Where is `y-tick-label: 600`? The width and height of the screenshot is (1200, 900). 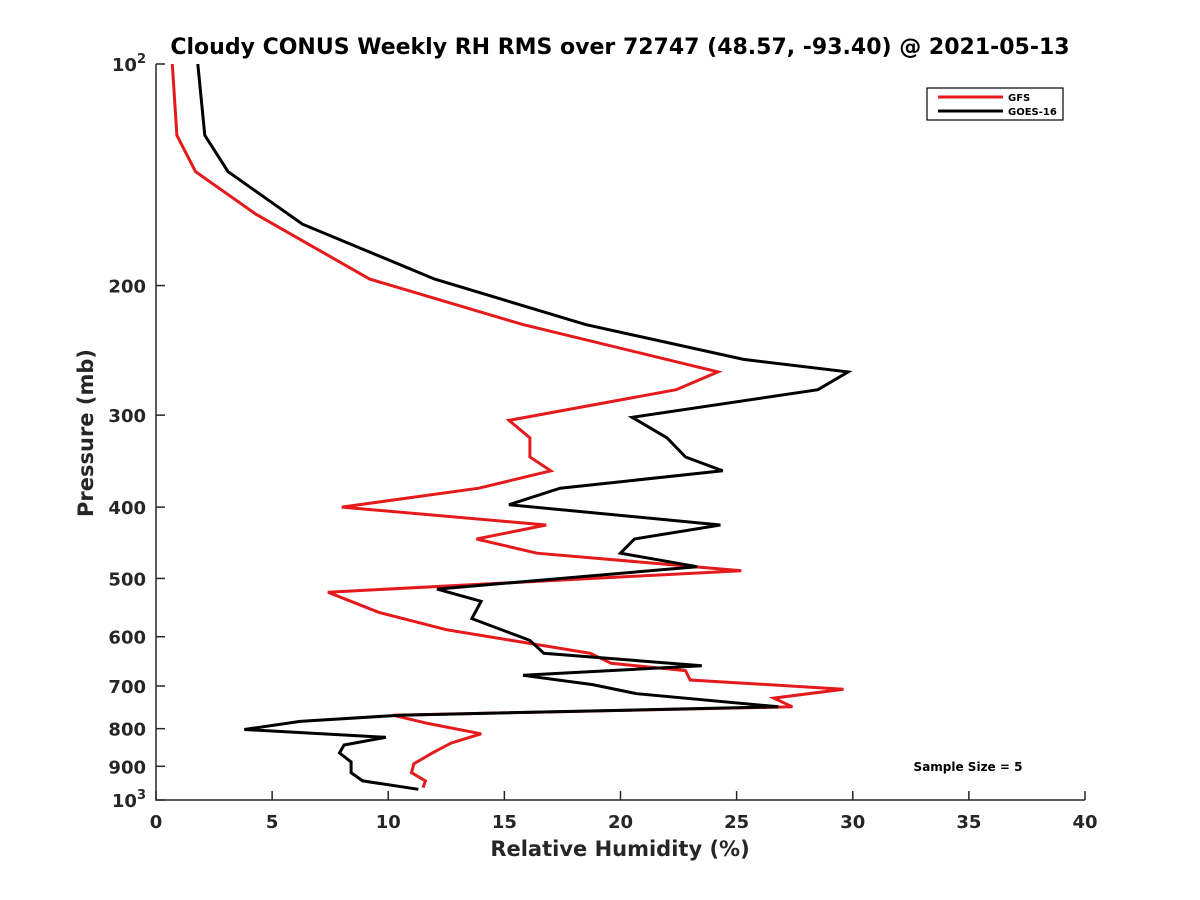 y-tick-label: 600 is located at coordinates (127, 638).